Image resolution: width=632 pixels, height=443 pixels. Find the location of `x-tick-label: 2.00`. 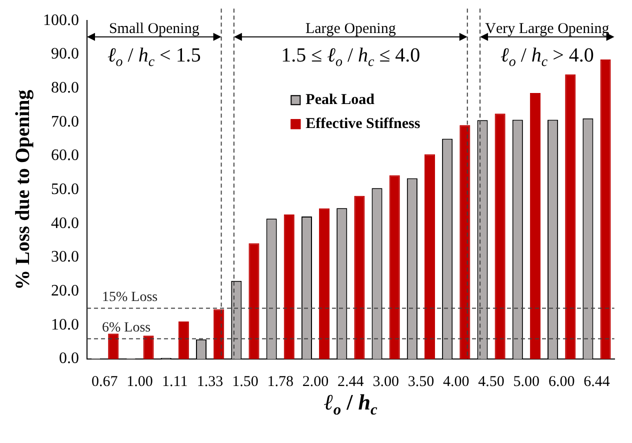

x-tick-label: 2.00 is located at coordinates (315, 382).